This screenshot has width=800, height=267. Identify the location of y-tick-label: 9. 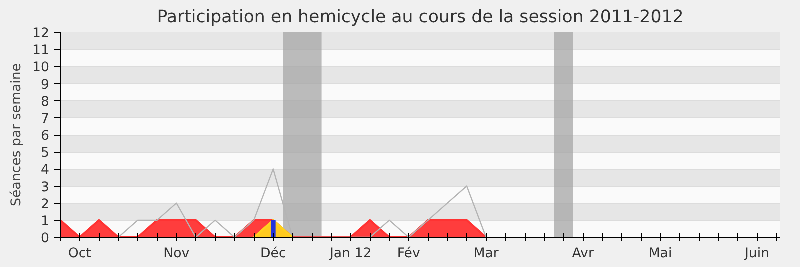
(45, 85).